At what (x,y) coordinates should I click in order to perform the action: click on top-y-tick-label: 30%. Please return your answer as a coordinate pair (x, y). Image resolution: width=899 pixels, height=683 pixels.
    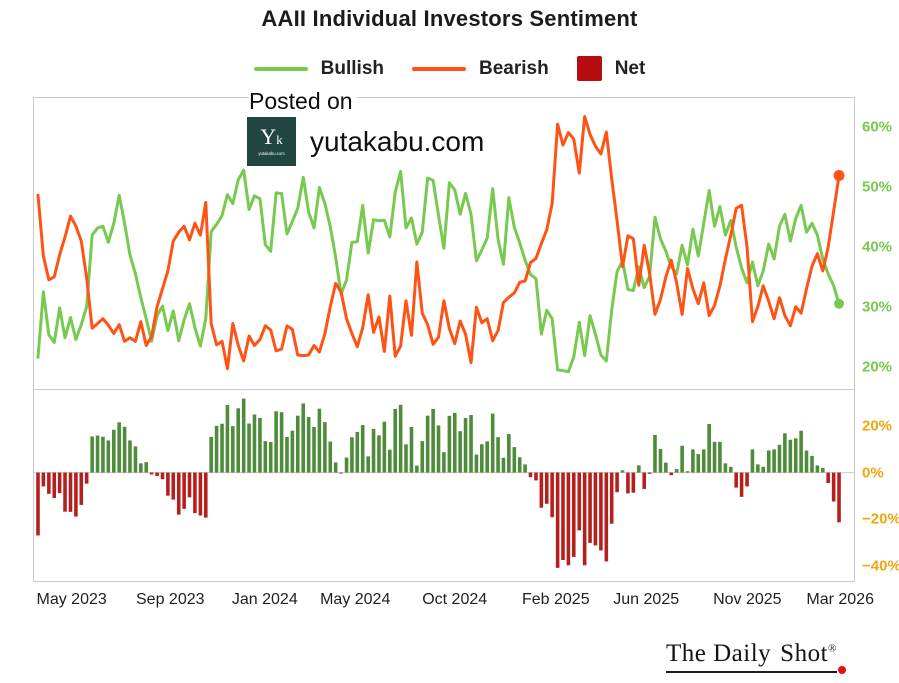
    Looking at the image, I should click on (877, 307).